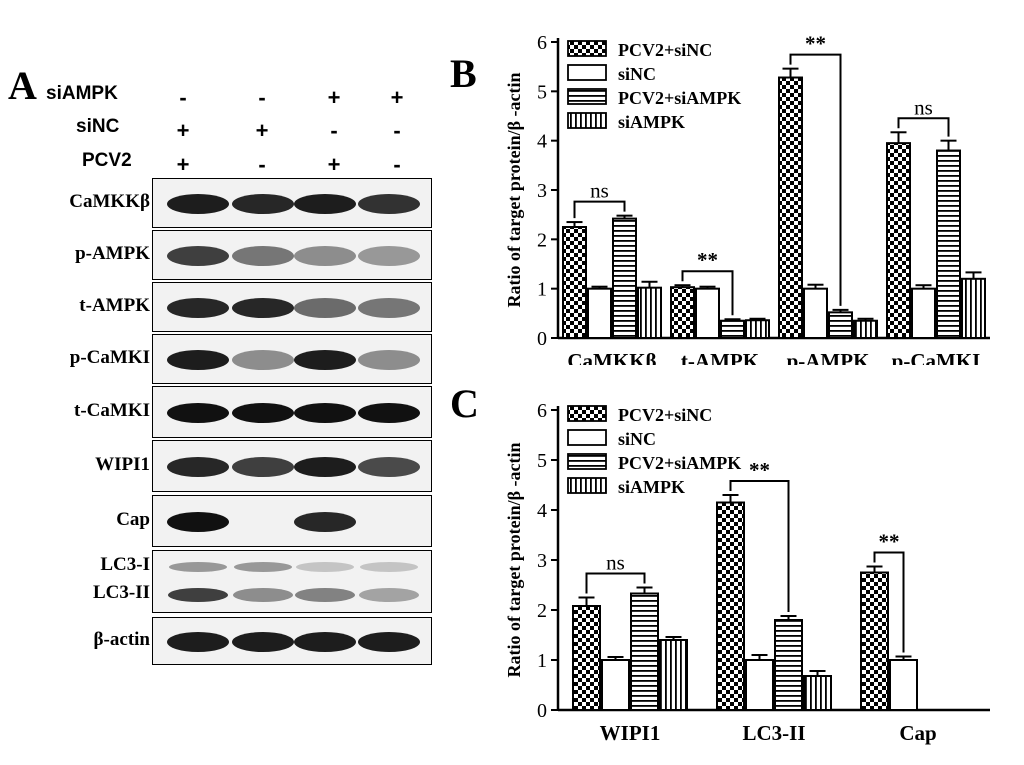 The width and height of the screenshot is (1024, 765). Describe the element at coordinates (542, 661) in the screenshot. I see `y-tick-label: 1` at that location.